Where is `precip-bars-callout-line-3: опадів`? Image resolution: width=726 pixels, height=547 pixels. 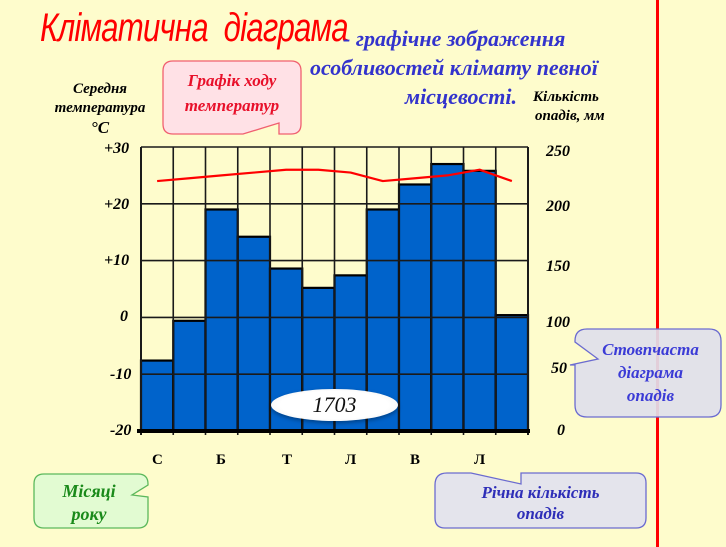 precip-bars-callout-line-3: опадів is located at coordinates (650, 395).